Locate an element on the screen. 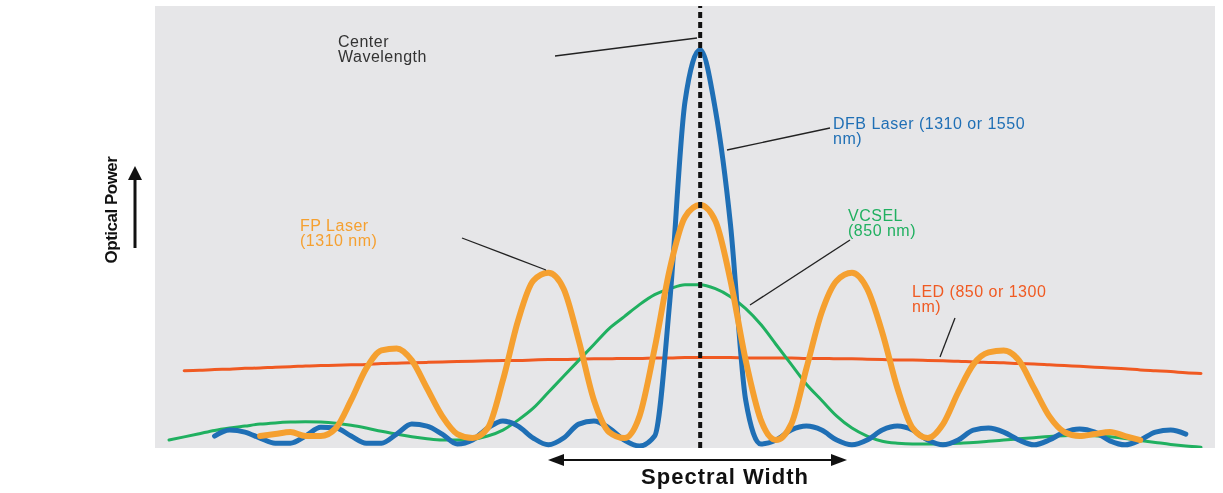 The image size is (1223, 493). y-axis-title: Optical Power is located at coordinates (112, 210).